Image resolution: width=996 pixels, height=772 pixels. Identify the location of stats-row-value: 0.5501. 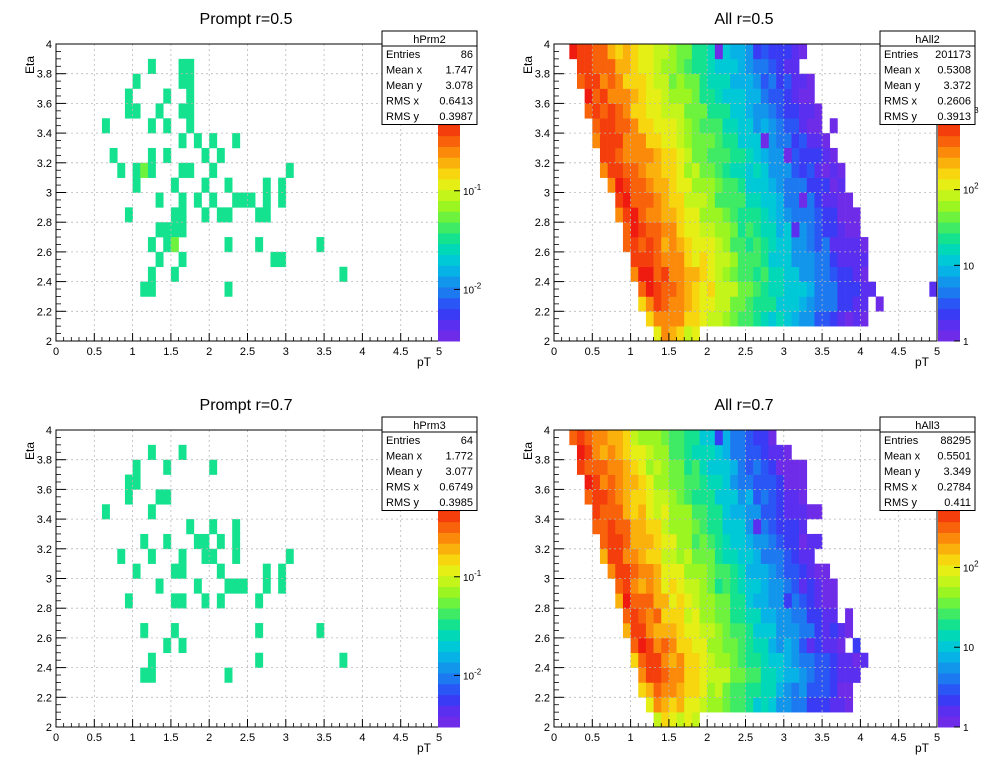
(954, 457).